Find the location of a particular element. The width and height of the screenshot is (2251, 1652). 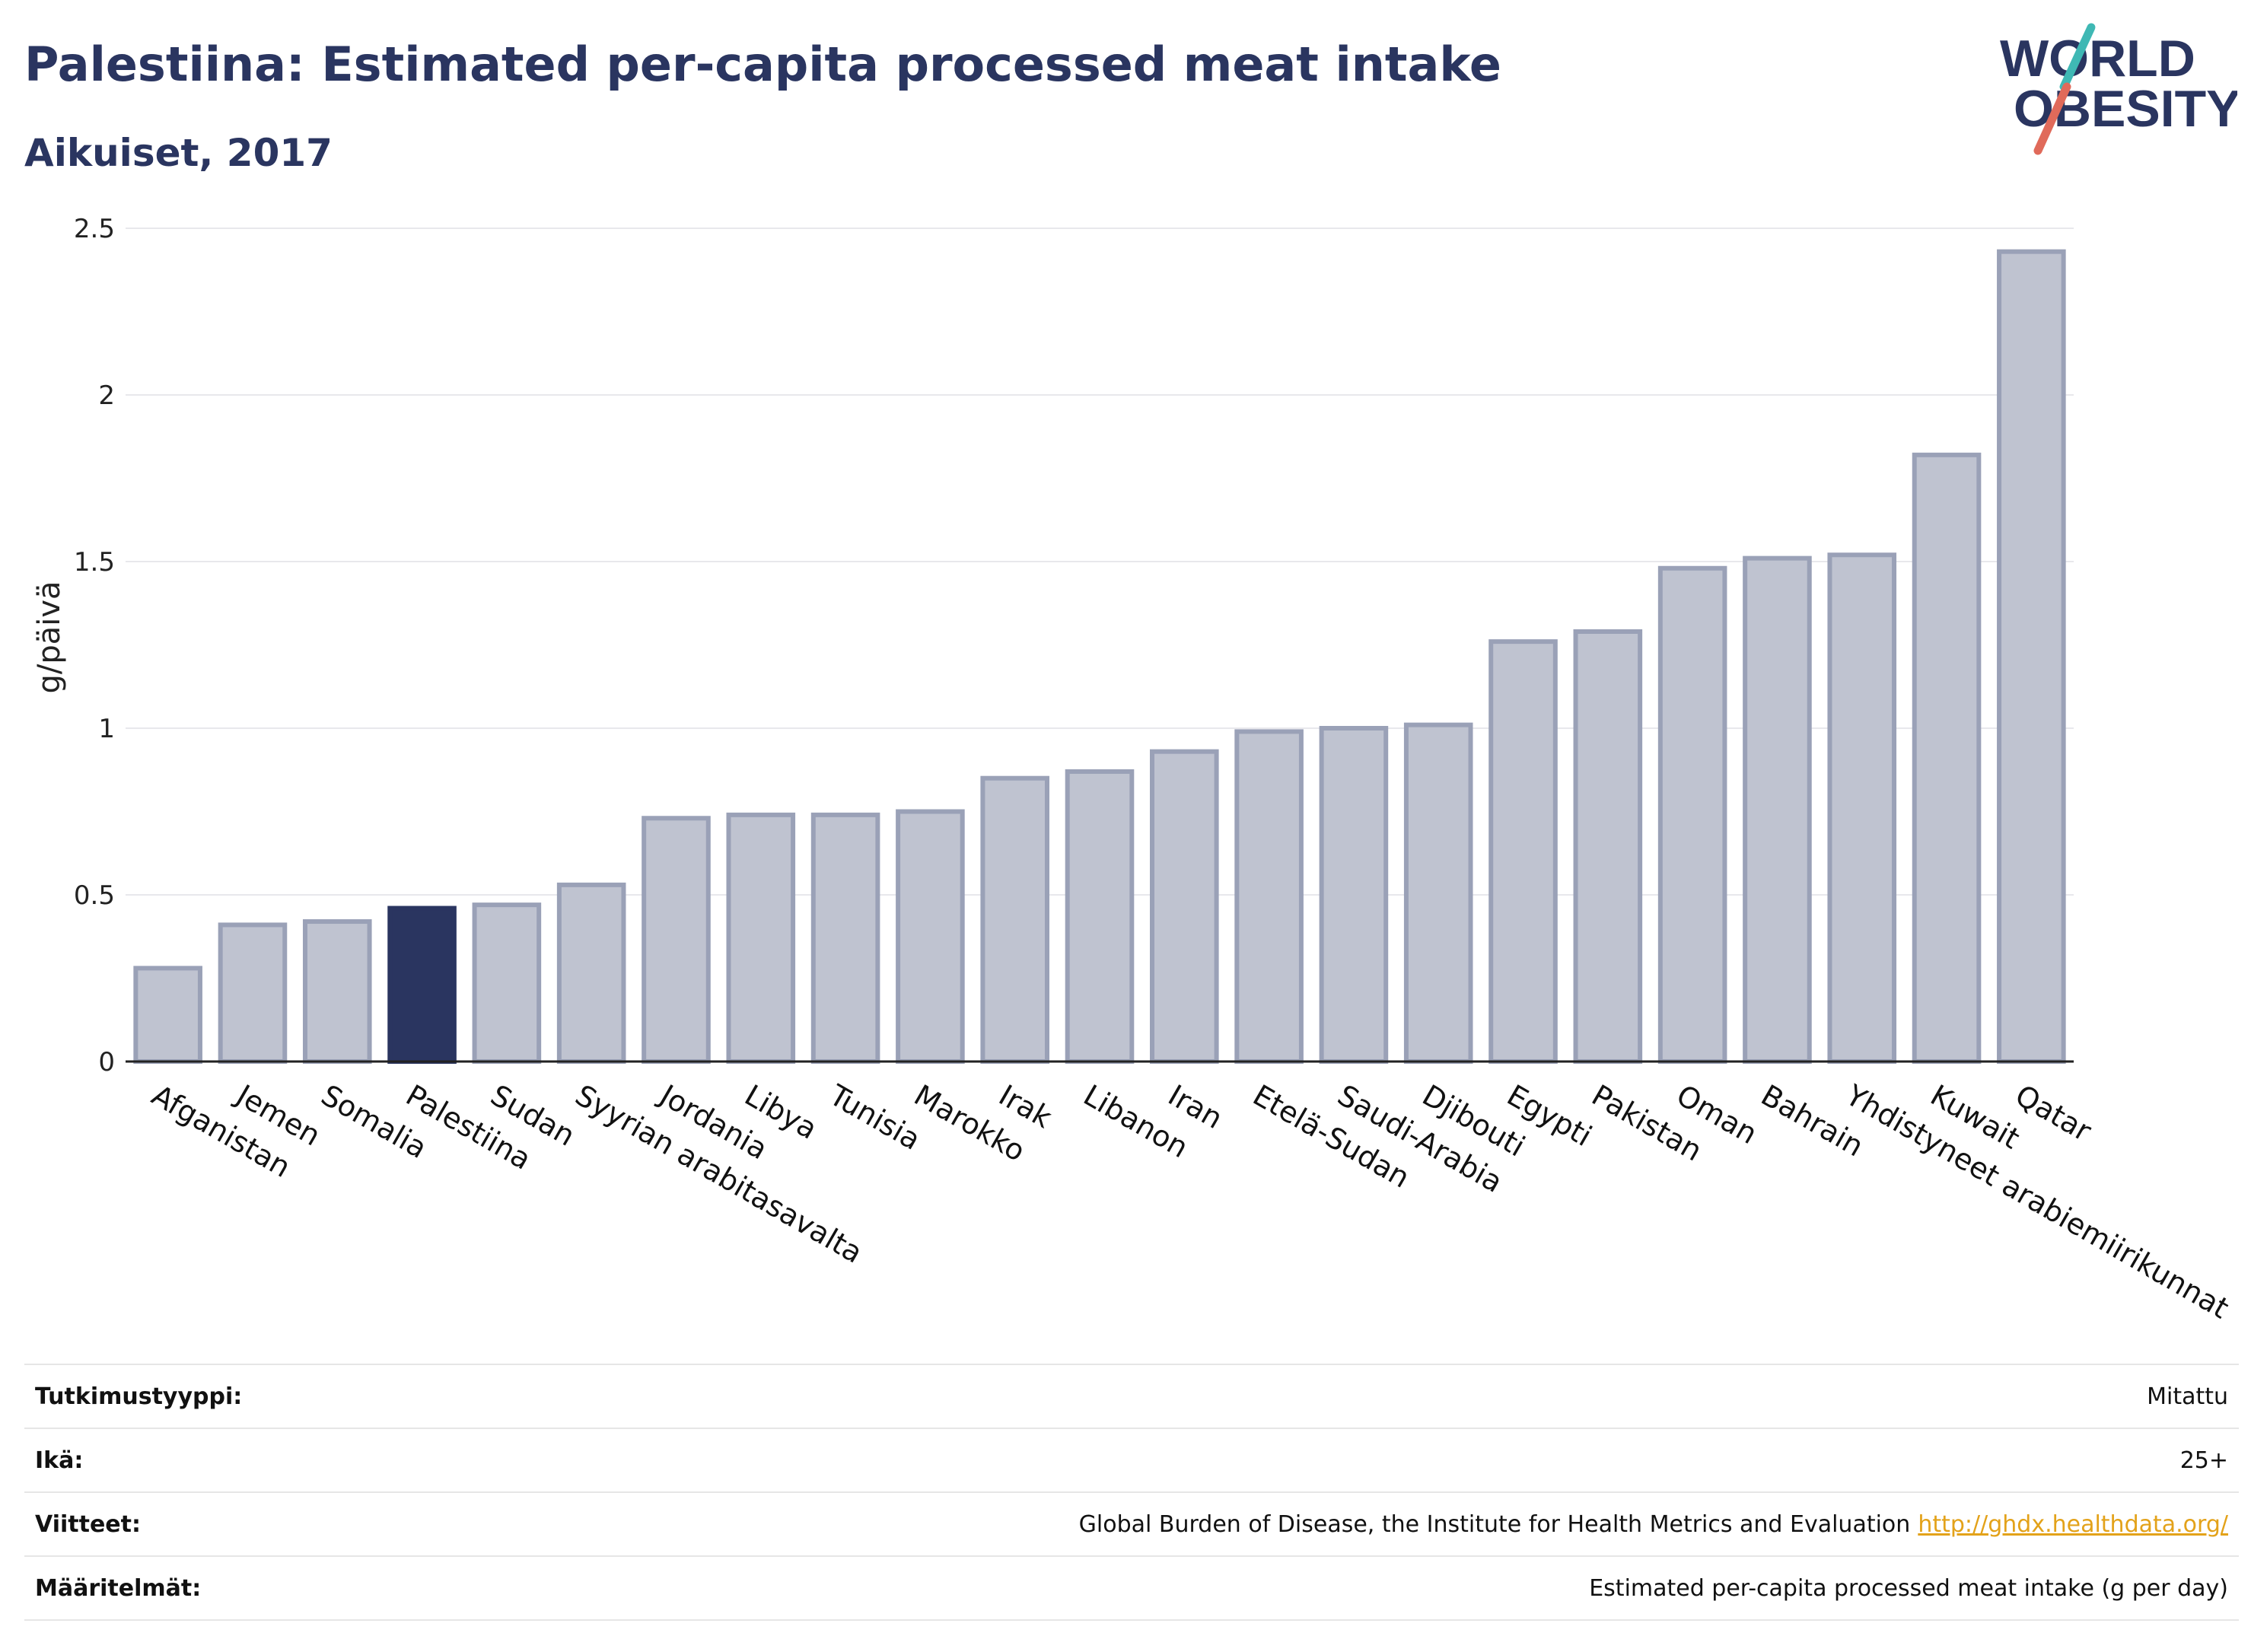

logo-slash-teal is located at coordinates (2077, 57).